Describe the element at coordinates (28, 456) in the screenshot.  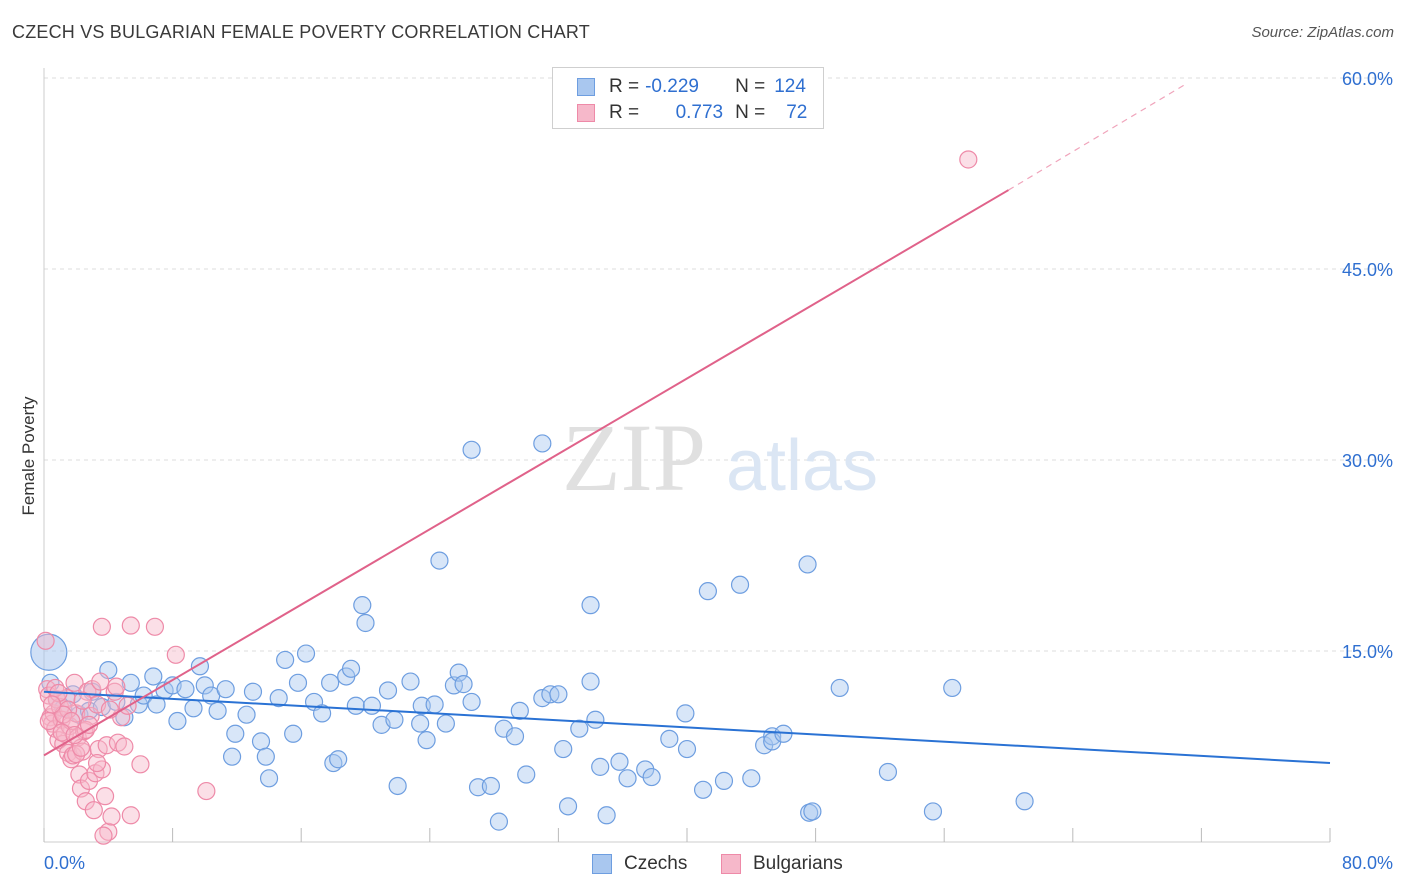
I see `y-axis-label: Female Poverty` at that location.